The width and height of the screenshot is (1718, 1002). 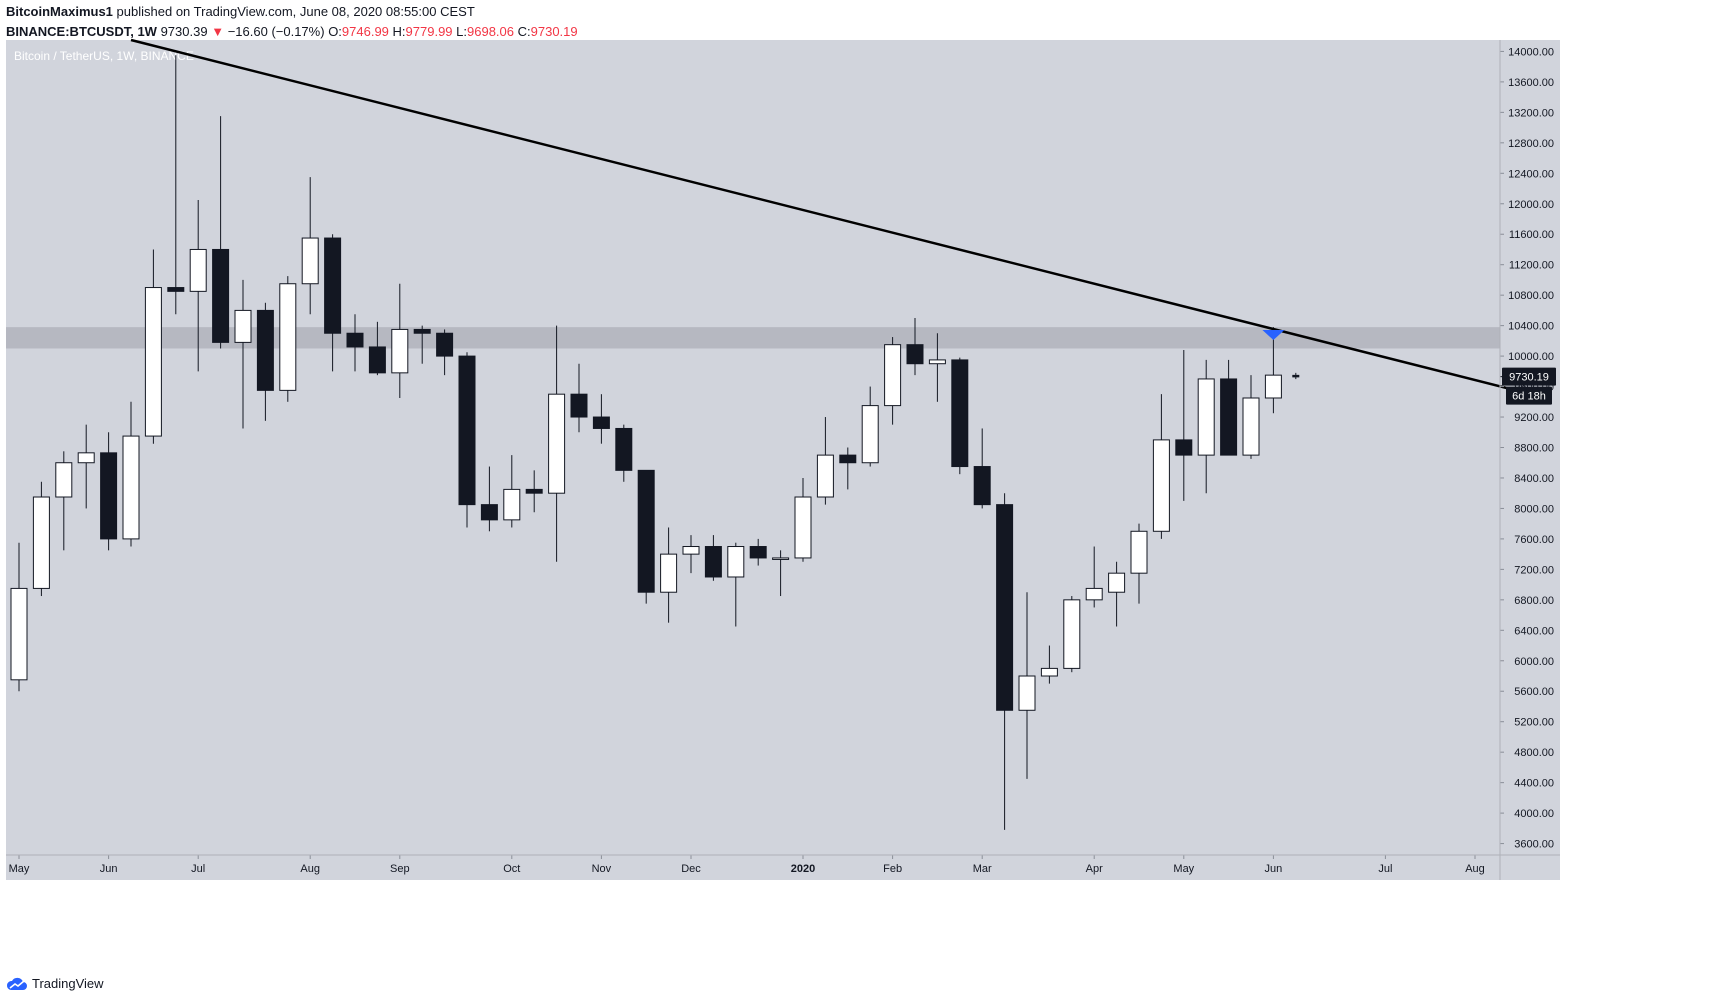 What do you see at coordinates (218, 31) in the screenshot?
I see `change-down-icon: ▼` at bounding box center [218, 31].